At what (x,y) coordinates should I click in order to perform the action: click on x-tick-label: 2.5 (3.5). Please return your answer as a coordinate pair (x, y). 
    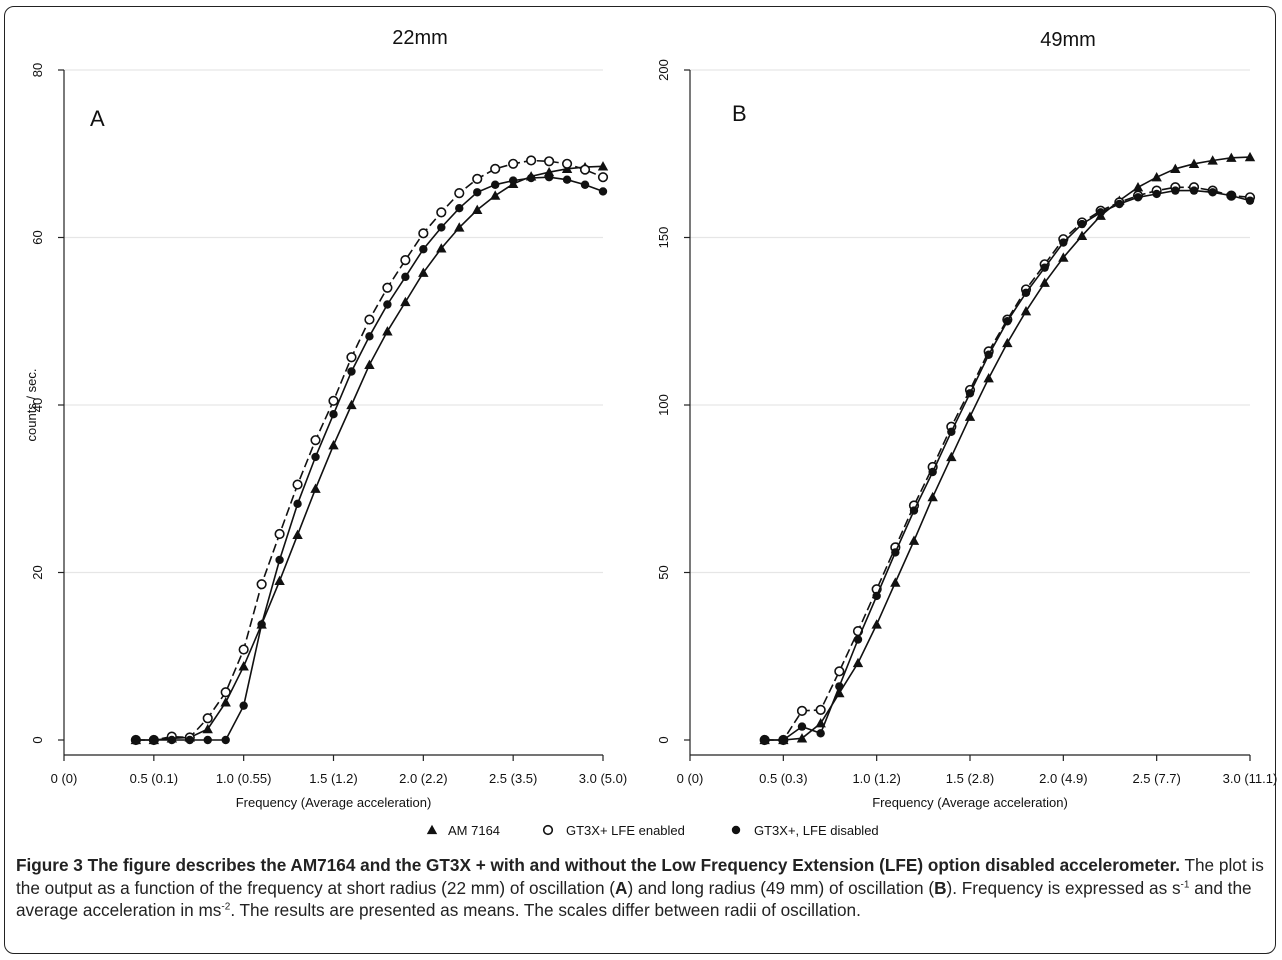
    Looking at the image, I should click on (513, 778).